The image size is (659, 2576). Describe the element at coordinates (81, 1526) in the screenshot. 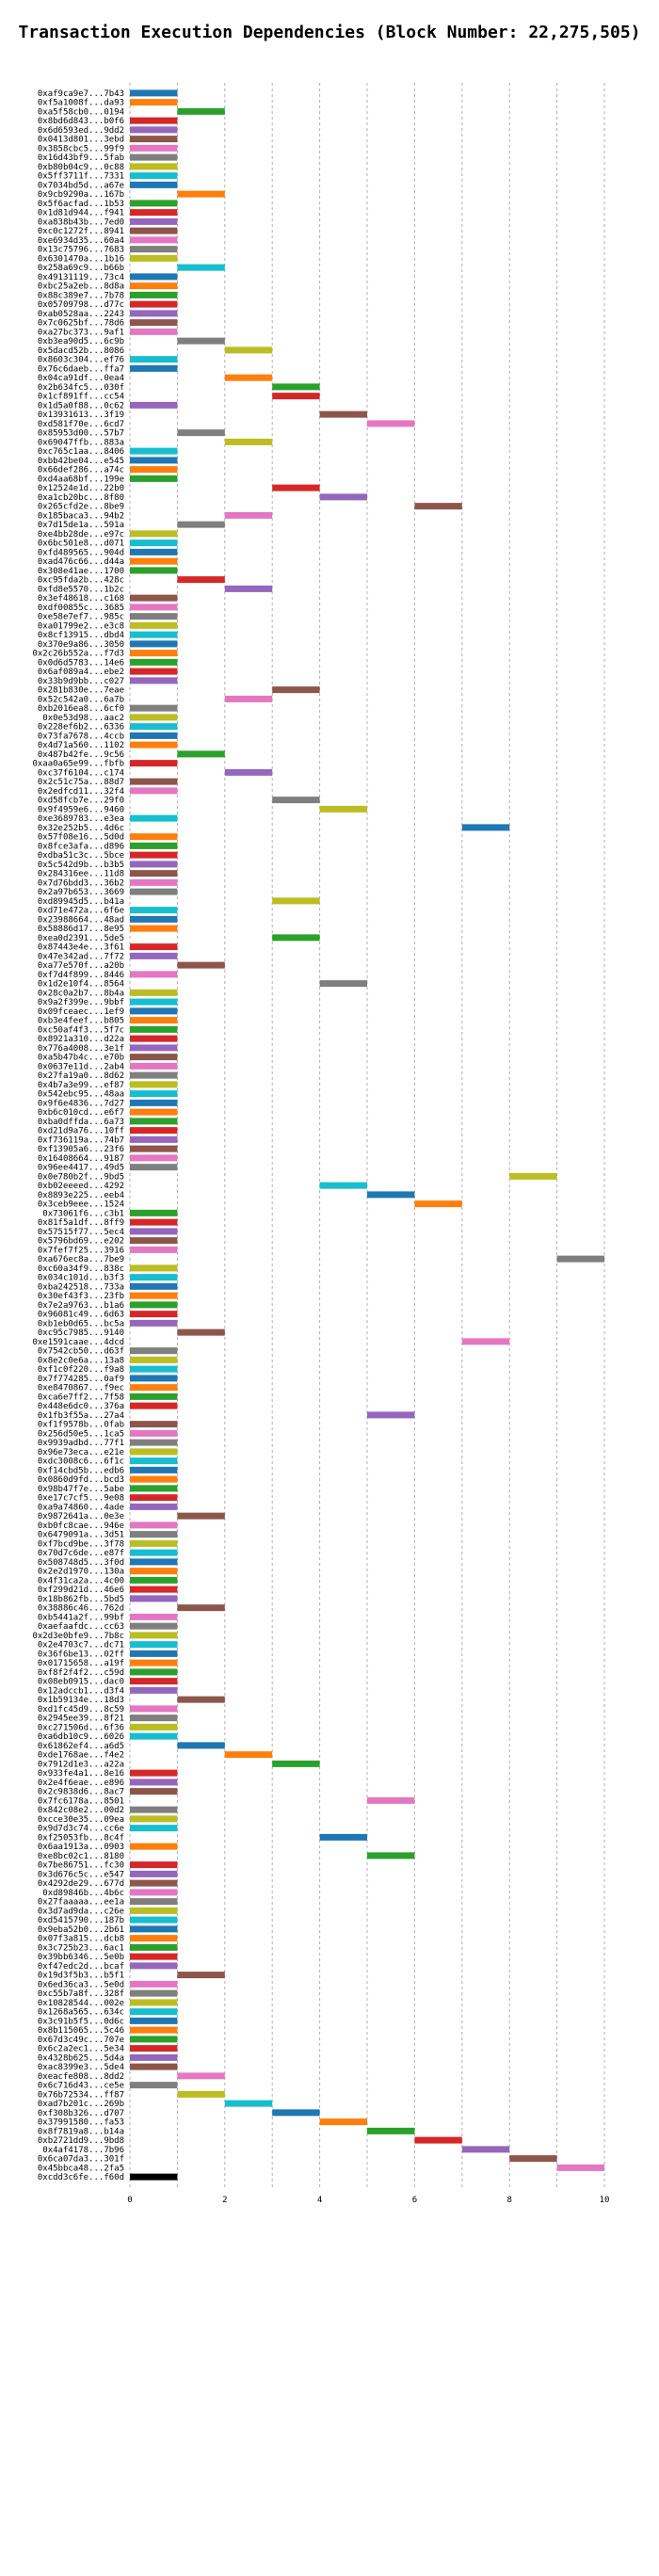

I see `y-tick-label: 0xb0fc8cae...946e` at that location.